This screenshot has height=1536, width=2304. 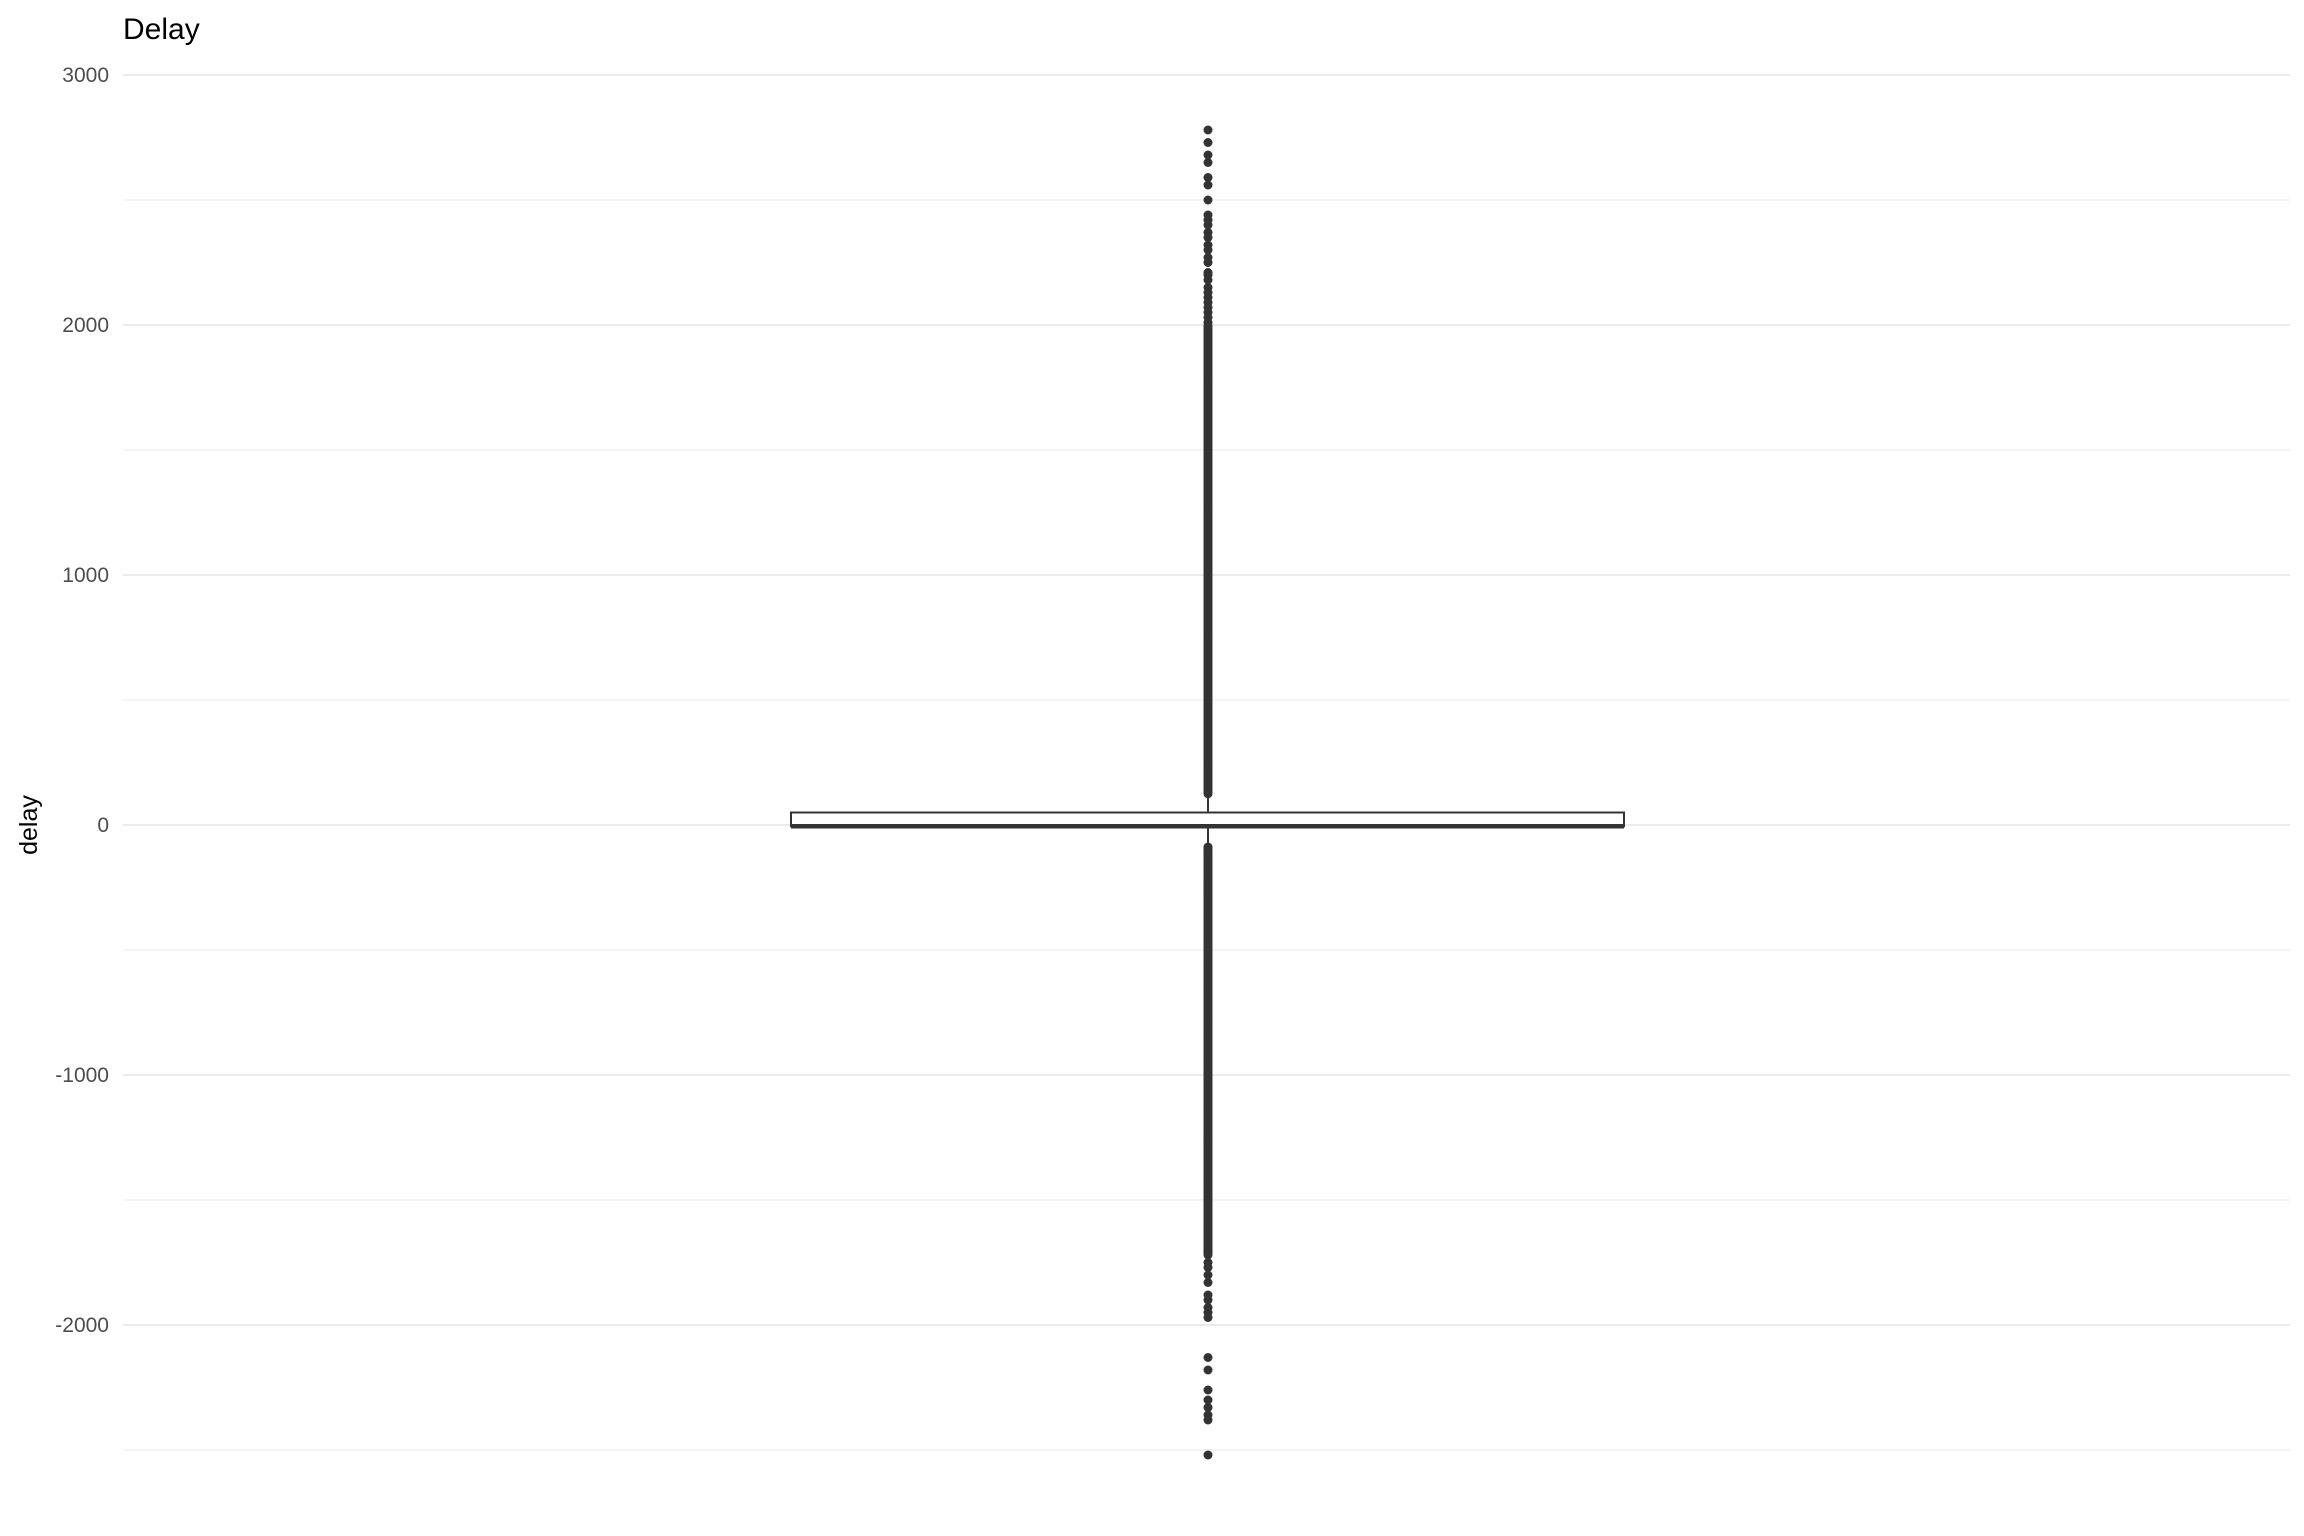 What do you see at coordinates (82, 1075) in the screenshot?
I see `y-tick-label: -1000` at bounding box center [82, 1075].